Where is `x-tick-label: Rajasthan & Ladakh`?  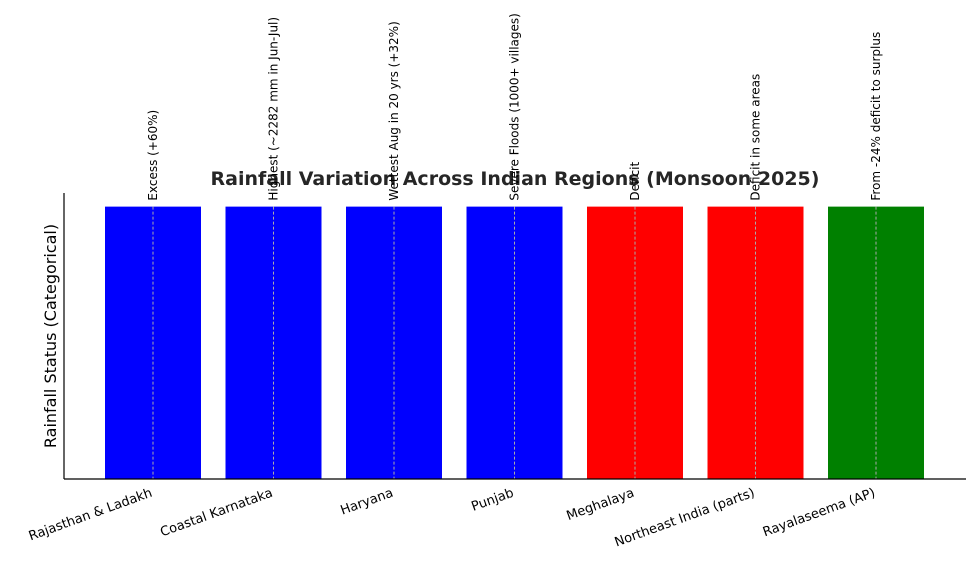 x-tick-label: Rajasthan & Ladakh is located at coordinates (90, 515).